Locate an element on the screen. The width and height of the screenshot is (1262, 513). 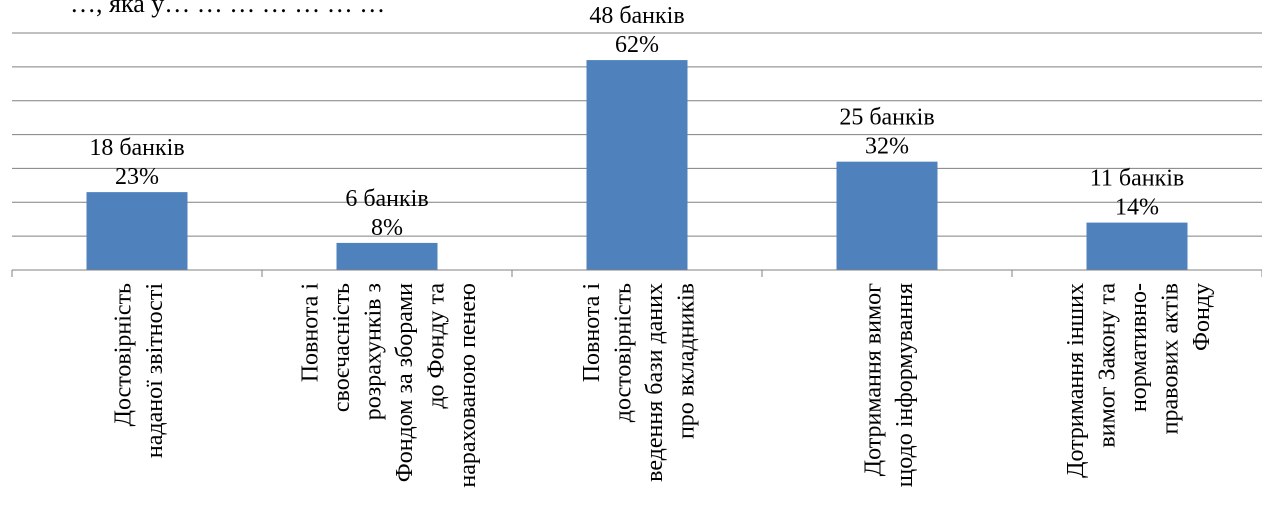
category-label-line: достовірність is located at coordinates (623, 352).